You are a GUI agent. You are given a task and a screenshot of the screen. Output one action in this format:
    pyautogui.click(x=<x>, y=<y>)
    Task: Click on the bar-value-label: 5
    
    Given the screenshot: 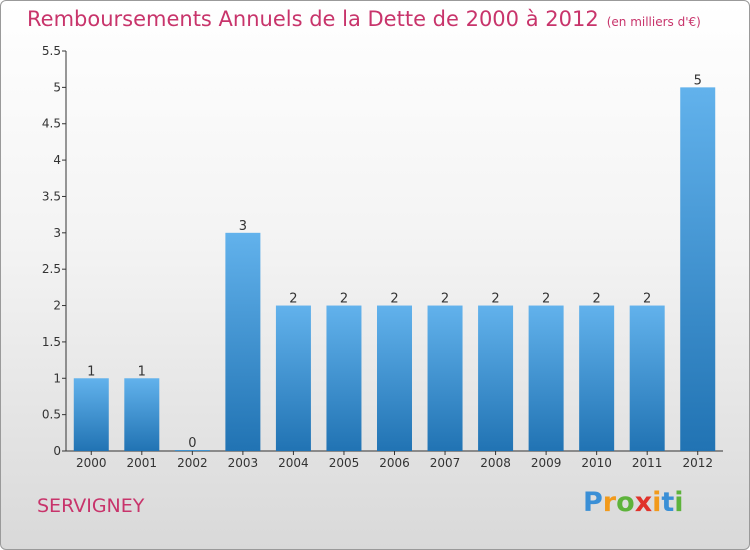 What is the action you would take?
    pyautogui.click(x=698, y=80)
    